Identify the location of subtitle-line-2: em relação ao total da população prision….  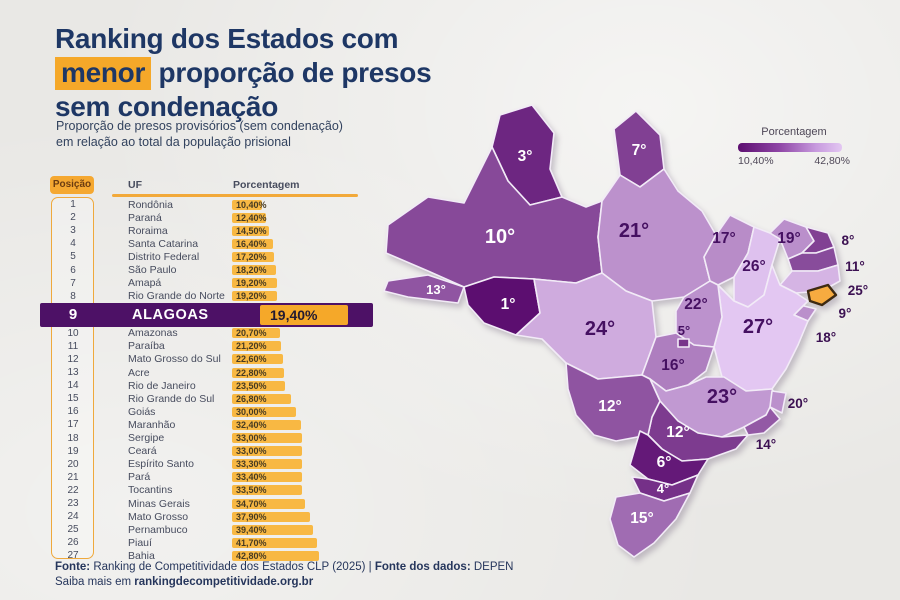
(173, 142).